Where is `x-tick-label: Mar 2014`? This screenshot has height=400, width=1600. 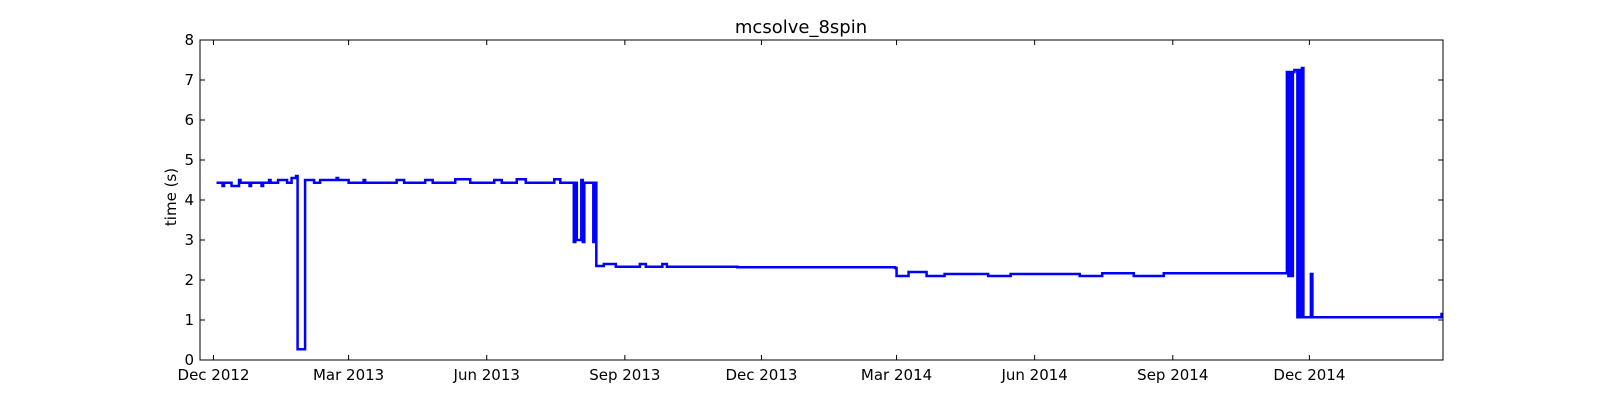 x-tick-label: Mar 2014 is located at coordinates (896, 375).